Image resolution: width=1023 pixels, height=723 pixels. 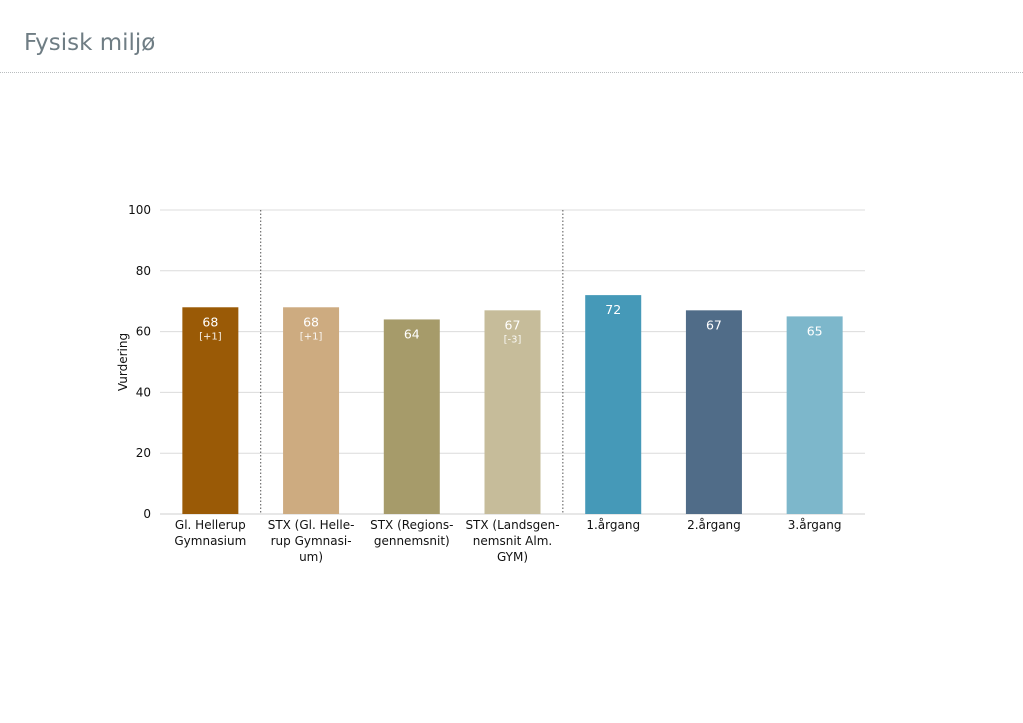 I want to click on bar-value-label: 72, so click(x=613, y=309).